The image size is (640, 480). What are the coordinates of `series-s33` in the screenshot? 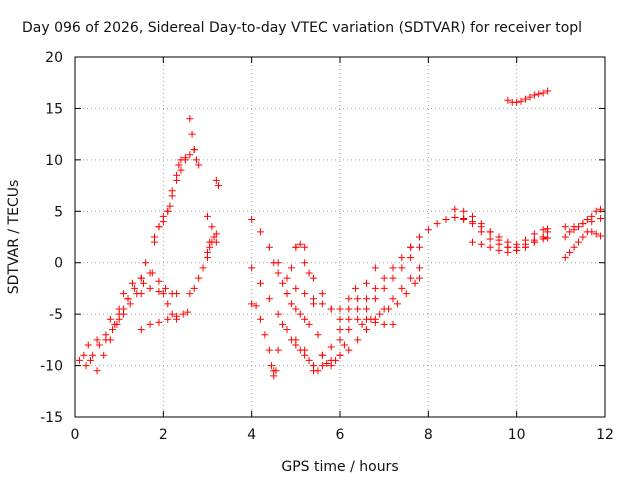 It's located at (583, 222).